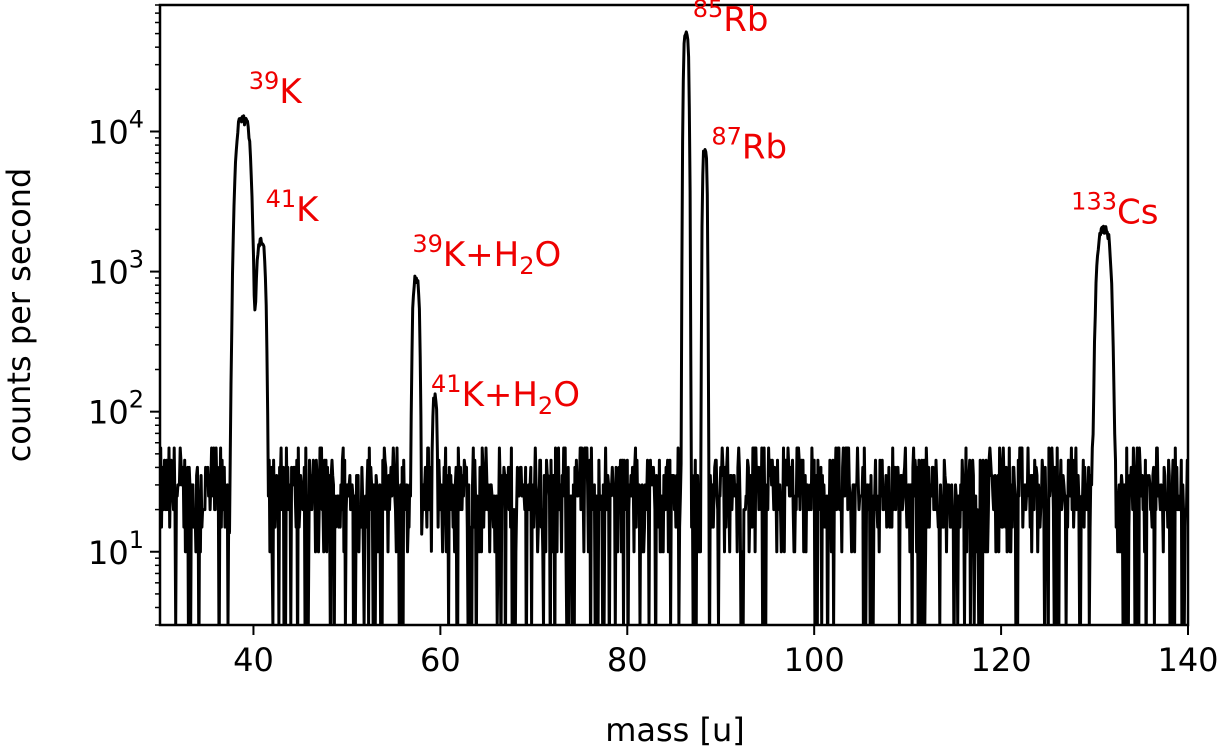 The height and width of the screenshot is (750, 1230). Describe the element at coordinates (505, 395) in the screenshot. I see `peak-label: 41K+H2O` at that location.